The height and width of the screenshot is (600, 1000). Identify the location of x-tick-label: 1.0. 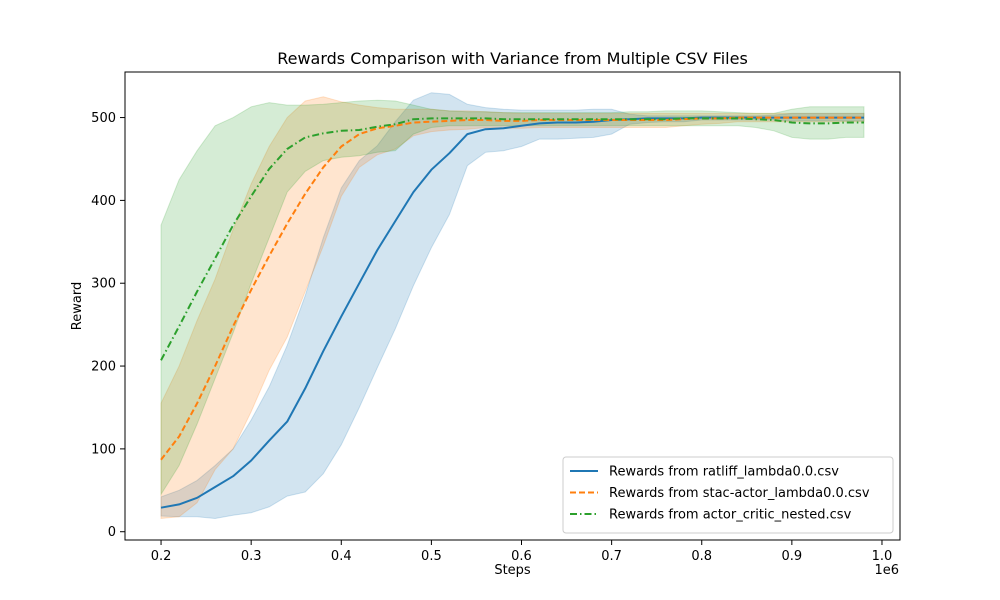
(882, 556).